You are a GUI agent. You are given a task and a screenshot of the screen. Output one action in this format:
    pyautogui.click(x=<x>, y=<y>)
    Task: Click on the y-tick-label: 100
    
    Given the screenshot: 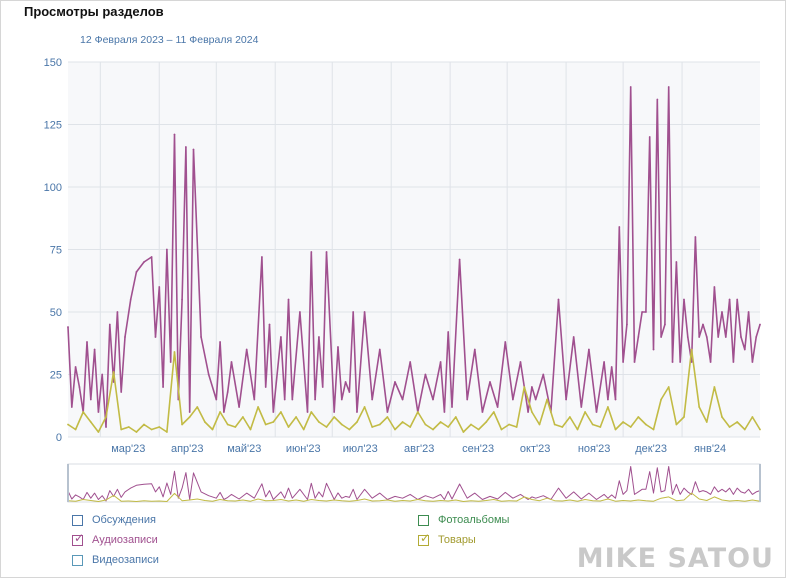 What is the action you would take?
    pyautogui.click(x=53, y=188)
    